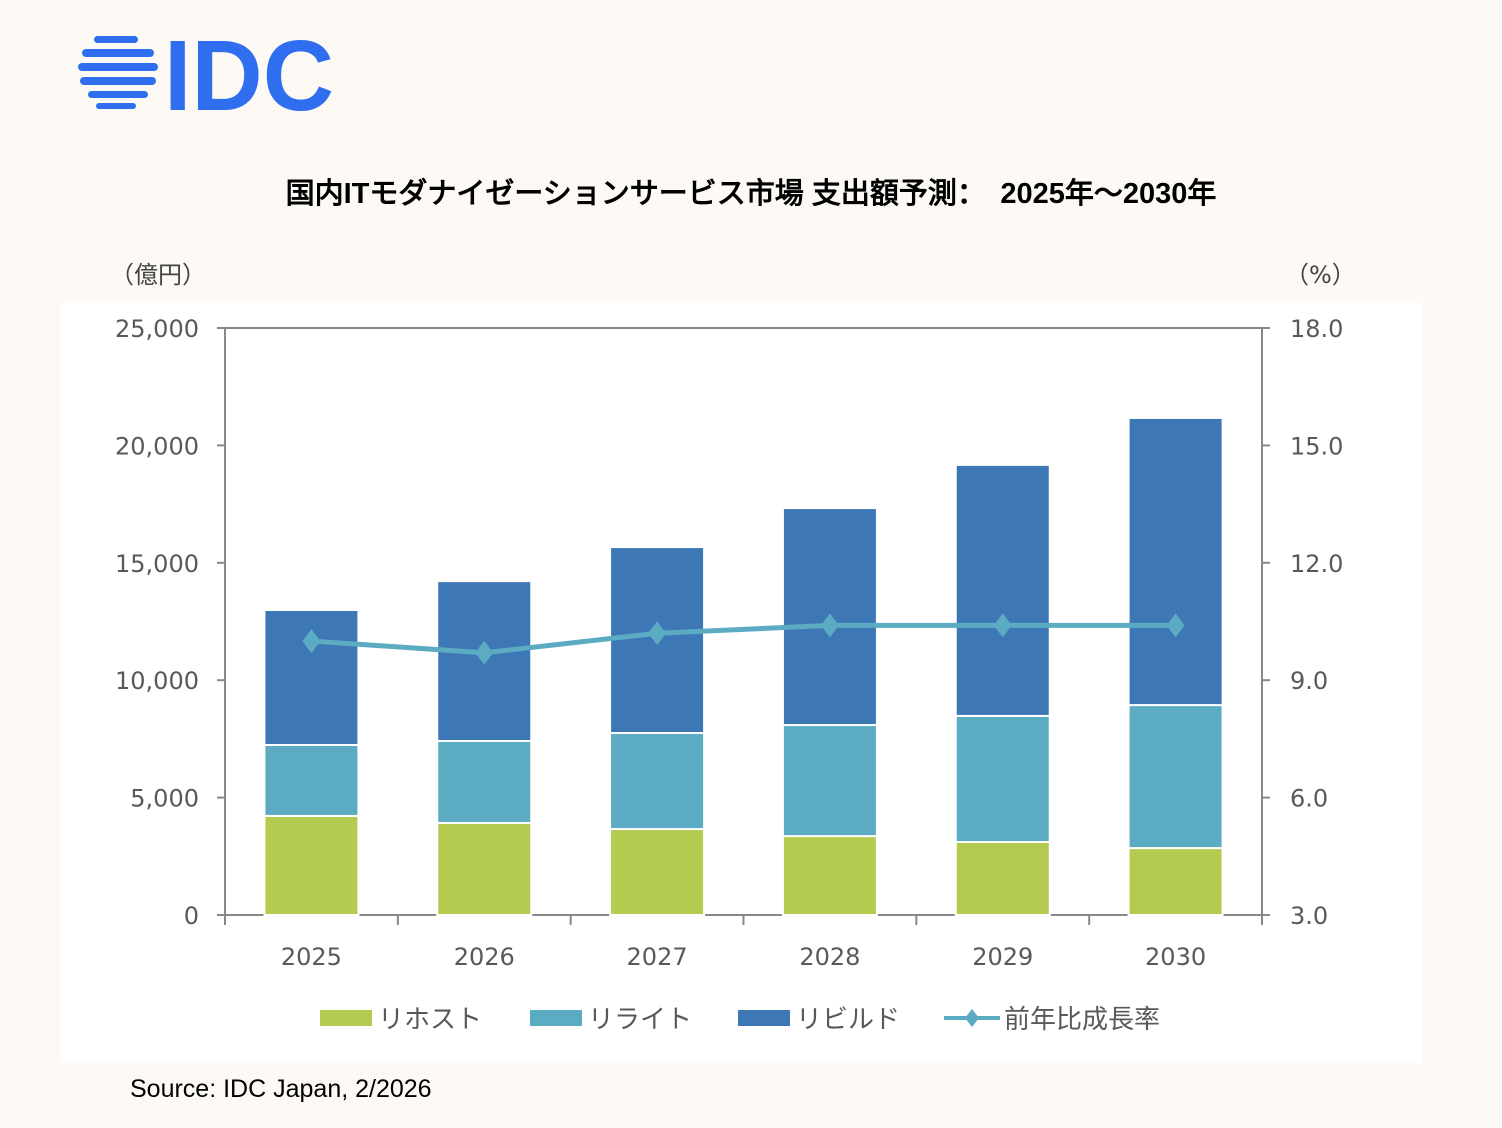  Describe the element at coordinates (829, 781) in the screenshot. I see `bar-1-2028` at that location.